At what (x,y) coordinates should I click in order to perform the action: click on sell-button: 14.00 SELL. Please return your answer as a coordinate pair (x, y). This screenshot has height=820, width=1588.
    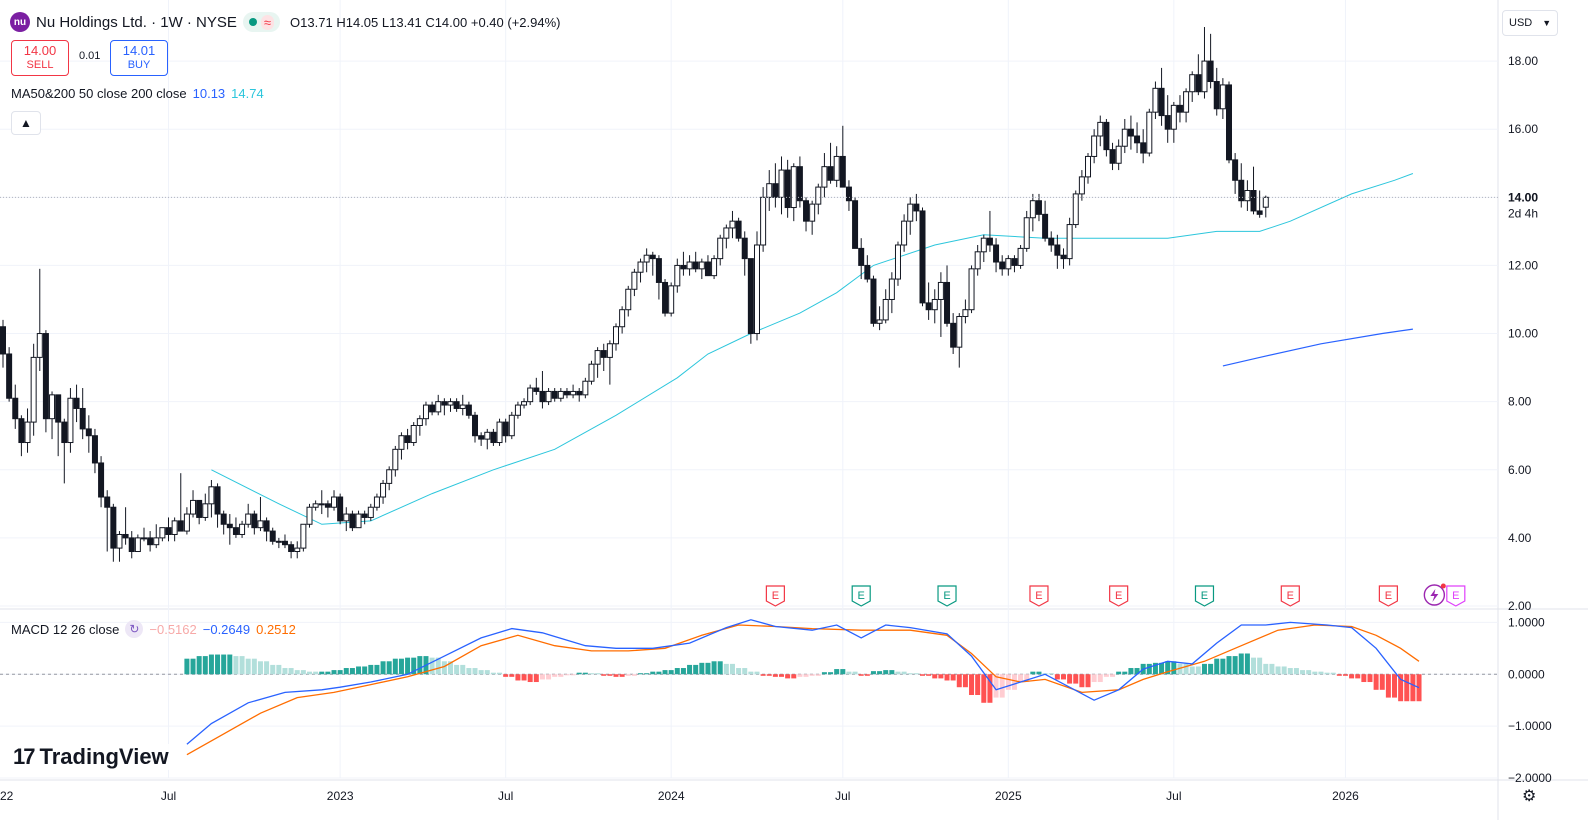
    Looking at the image, I should click on (40, 58).